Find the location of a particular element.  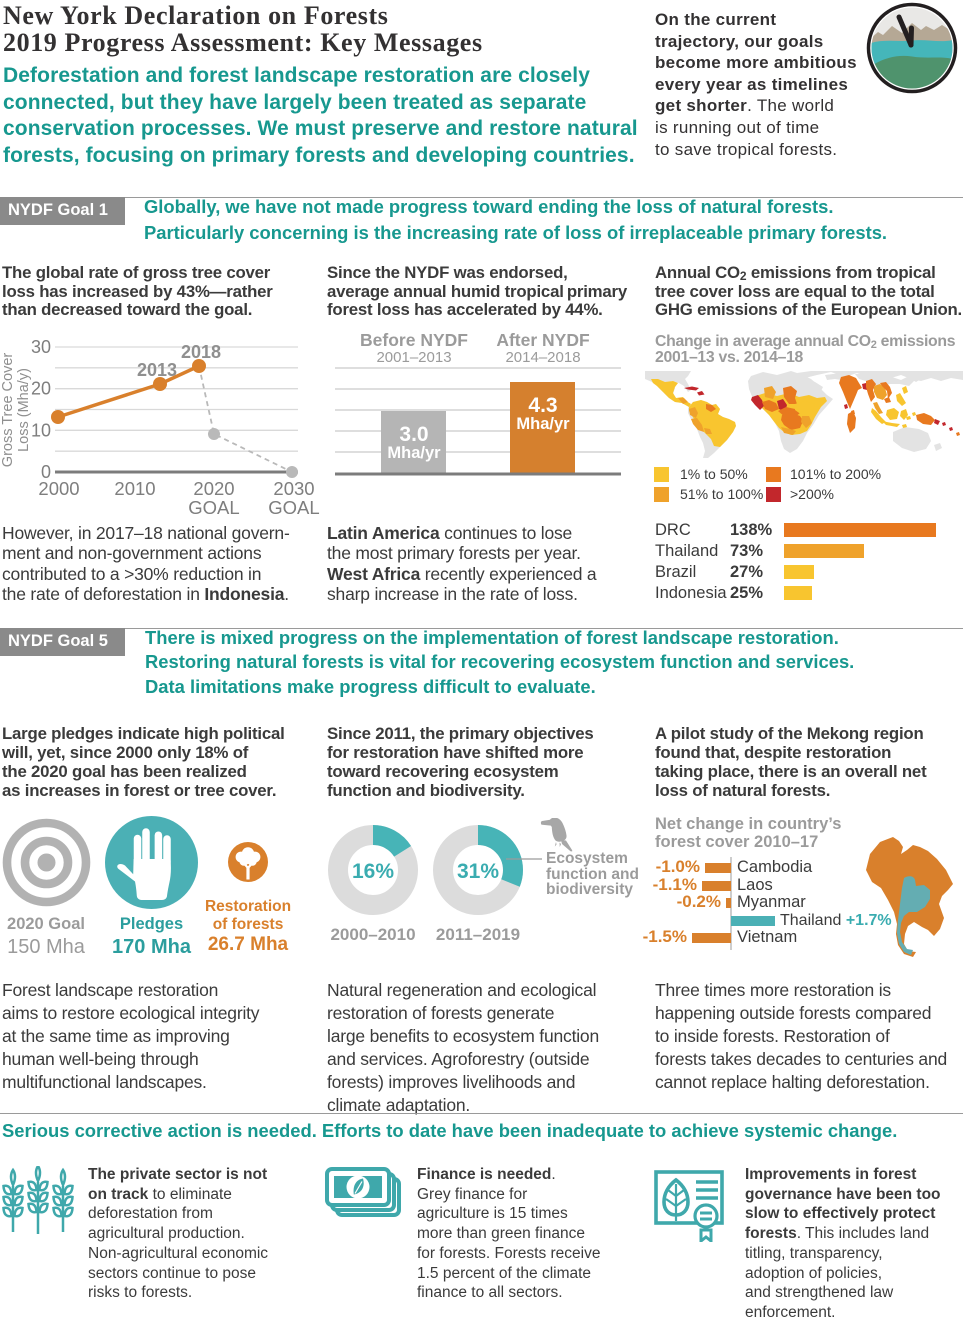

svg-text: 2030 is located at coordinates (293, 488).